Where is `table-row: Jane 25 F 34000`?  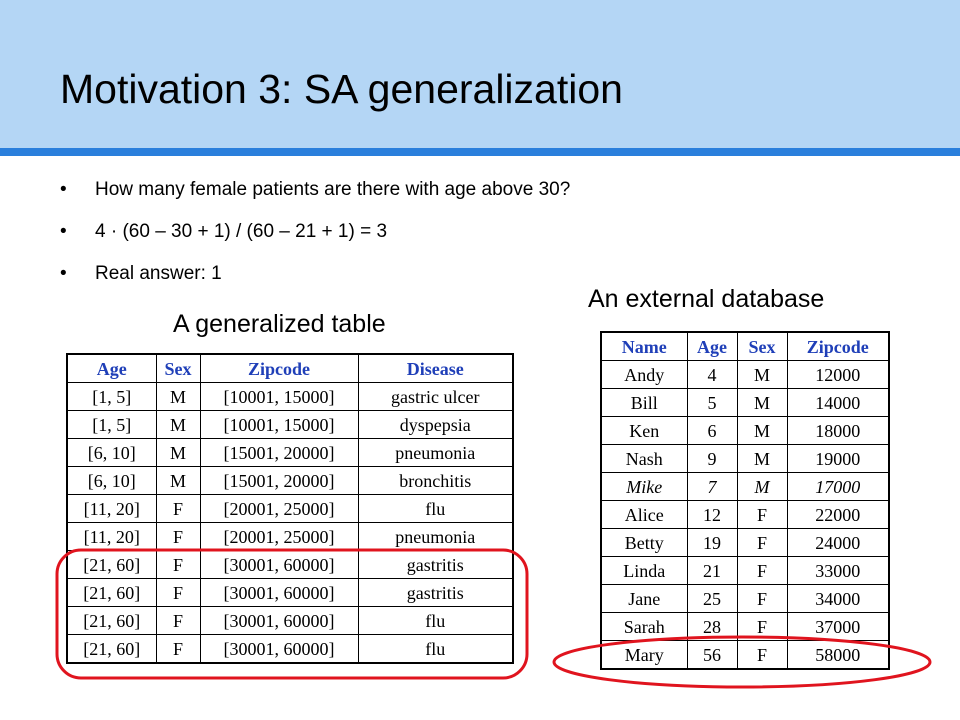
table-row: Jane 25 F 34000 is located at coordinates (745, 598).